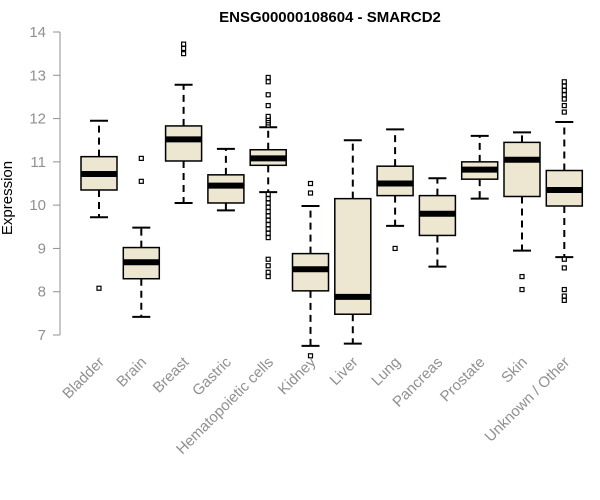 The width and height of the screenshot is (600, 500). What do you see at coordinates (37, 75) in the screenshot?
I see `y-tick-label: 13` at bounding box center [37, 75].